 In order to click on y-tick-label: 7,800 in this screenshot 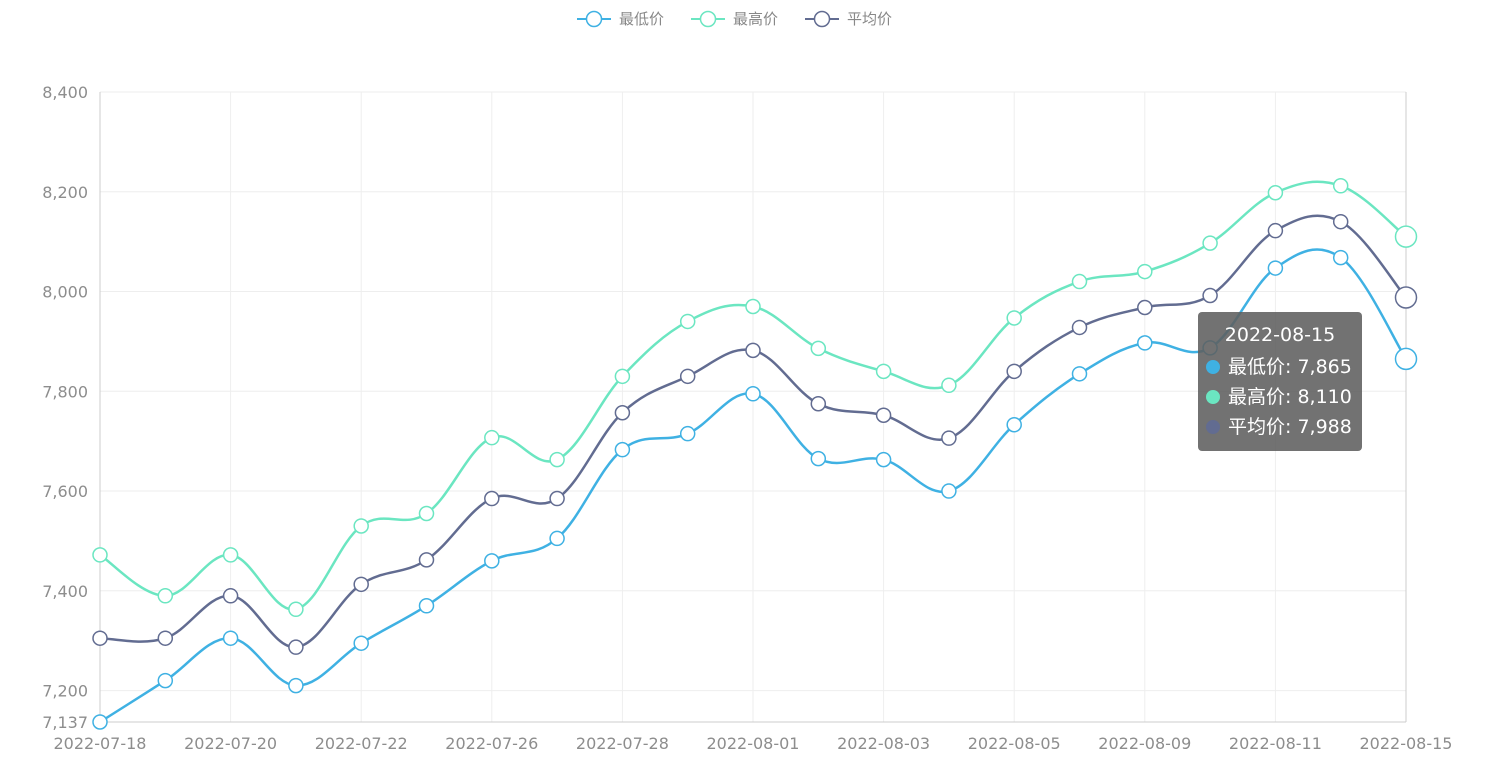, I will do `click(65, 391)`.